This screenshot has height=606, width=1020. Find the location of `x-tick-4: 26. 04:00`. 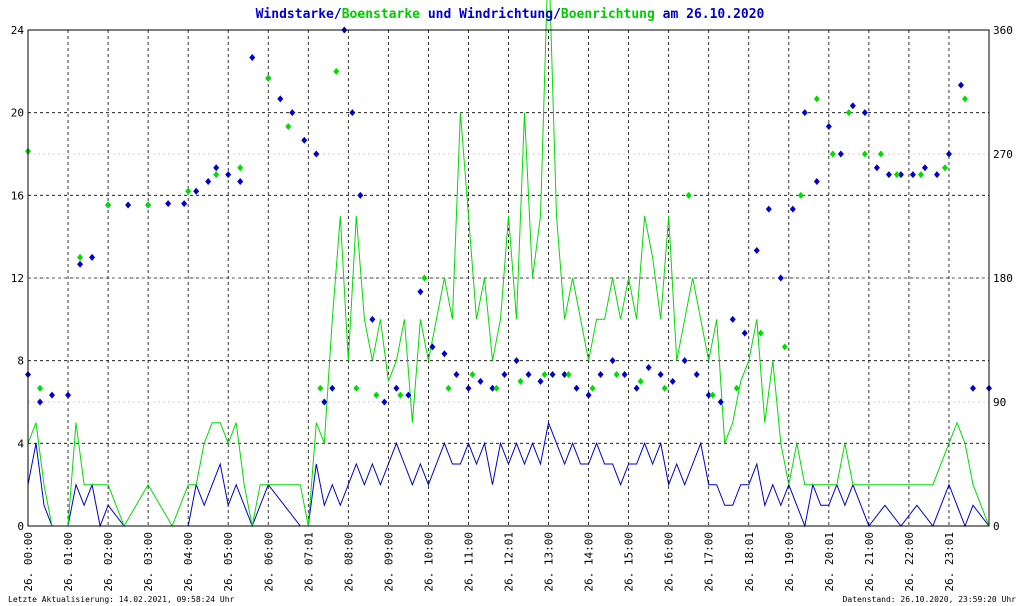

x-tick-4: 26. 04:00 is located at coordinates (188, 562).